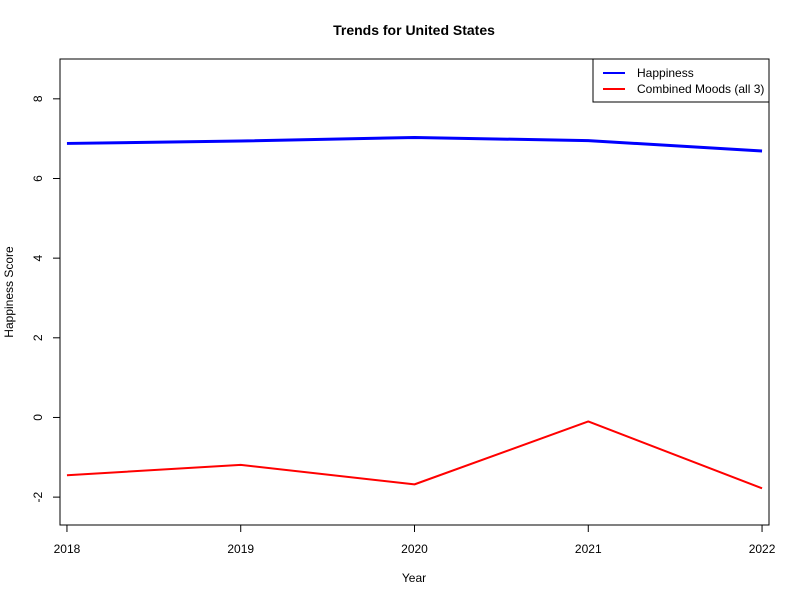 This screenshot has width=800, height=600. I want to click on y-tick-label: 0, so click(38, 417).